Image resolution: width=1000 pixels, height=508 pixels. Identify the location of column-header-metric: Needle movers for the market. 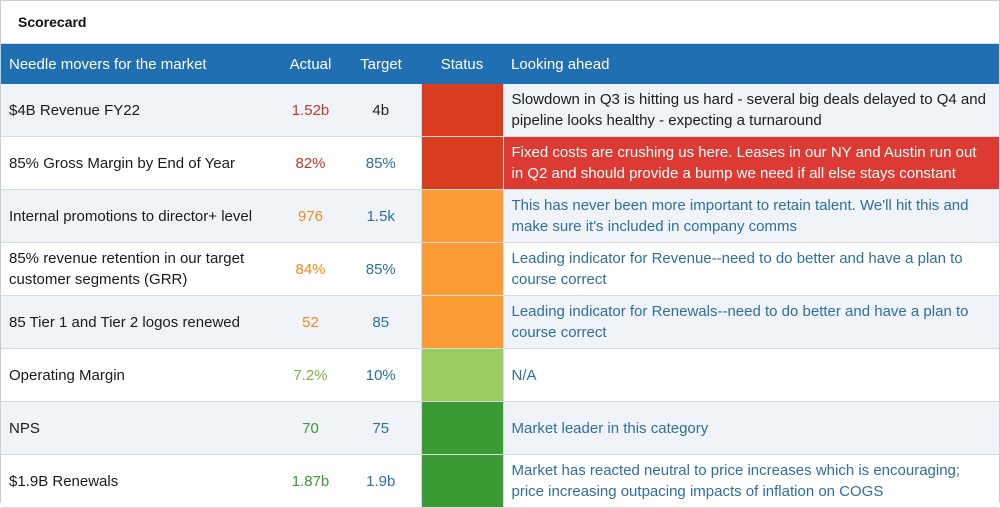
(108, 64).